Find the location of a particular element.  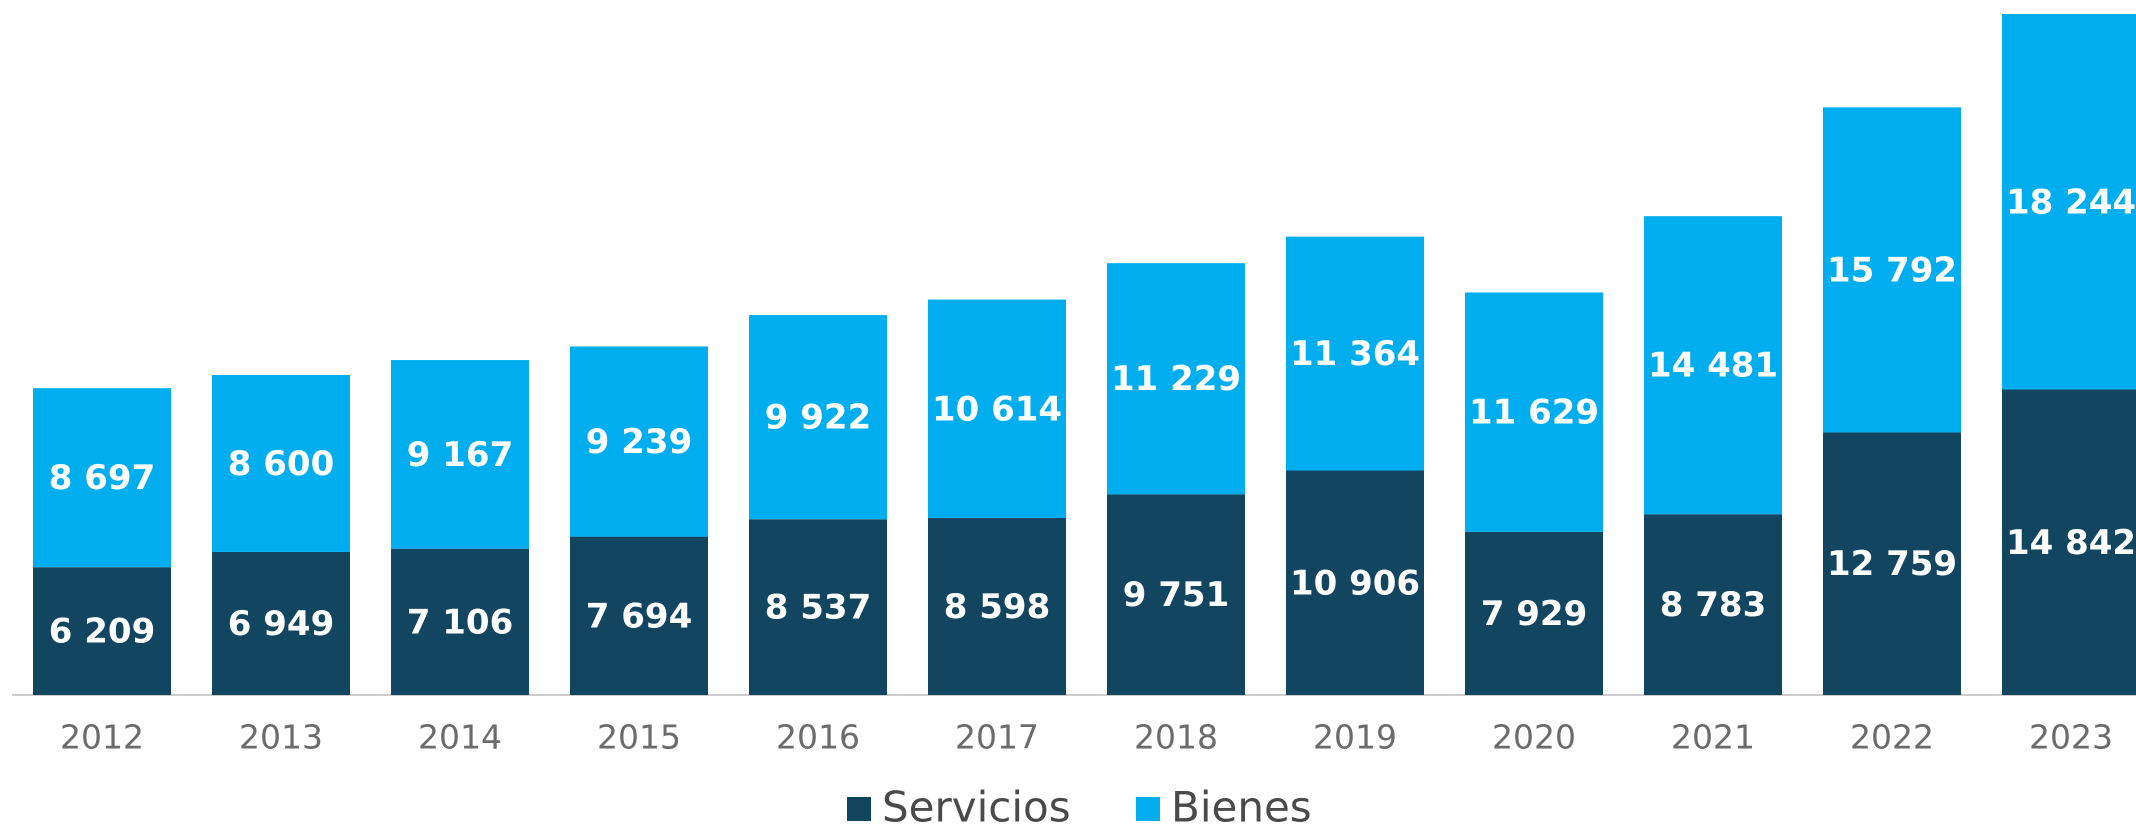

value-label: 8 537 is located at coordinates (818, 608).